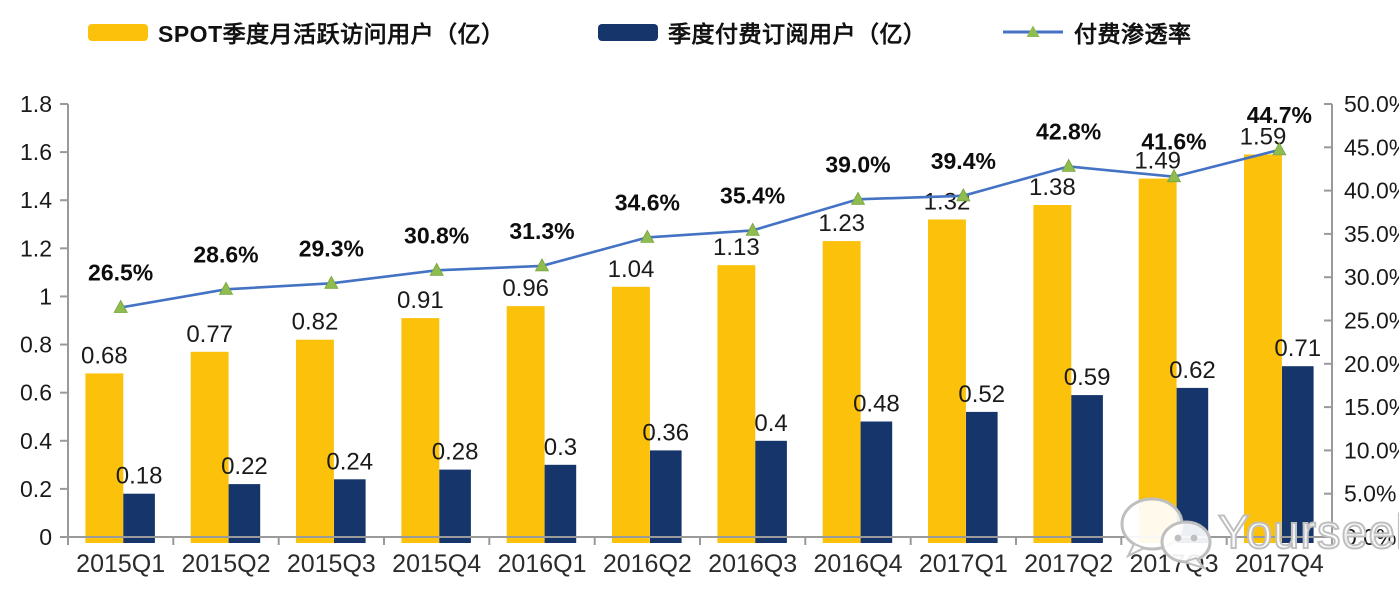  Describe the element at coordinates (857, 164) in the screenshot. I see `chart-text: 39.0%` at that location.